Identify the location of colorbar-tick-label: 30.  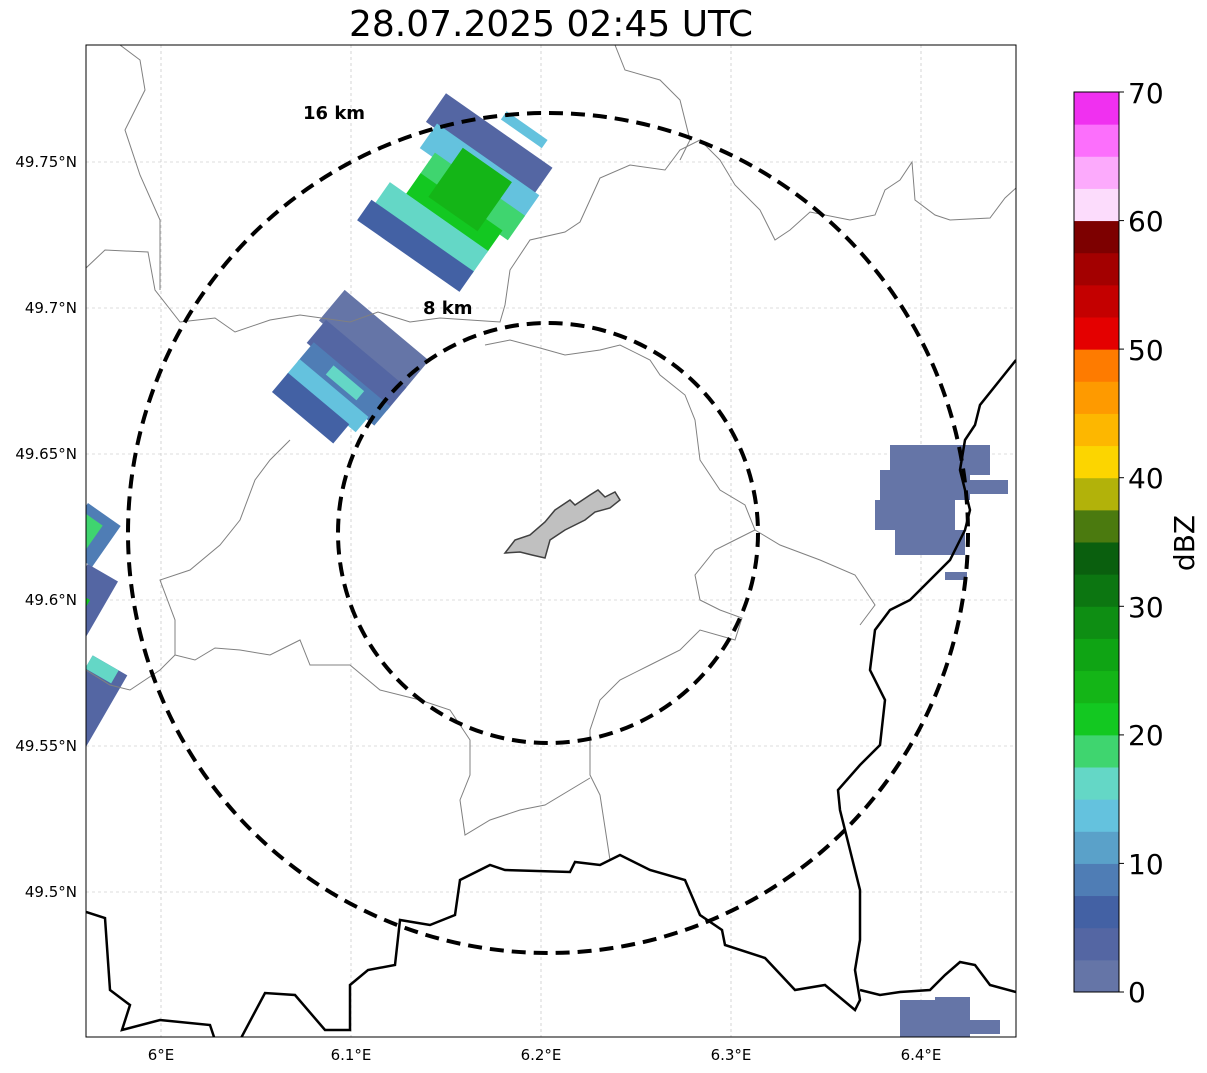
(1146, 607).